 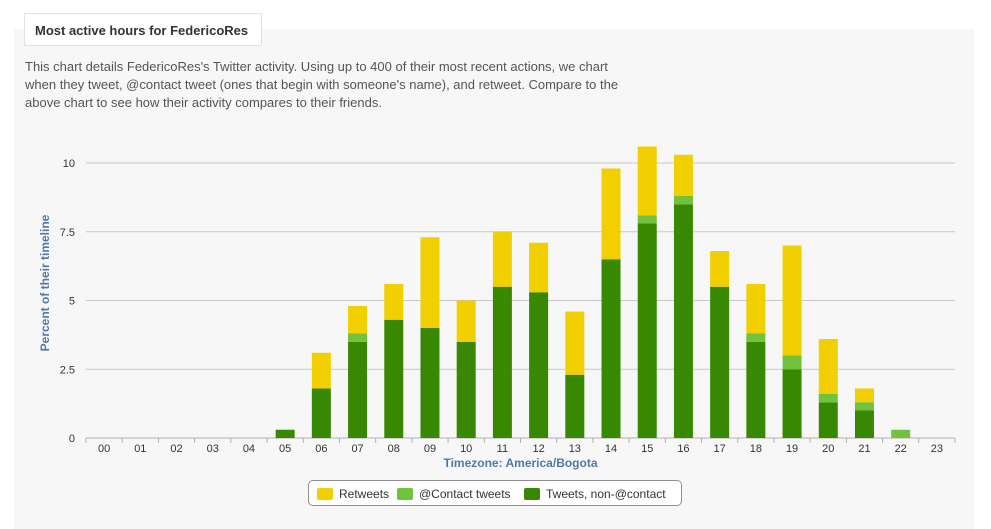 What do you see at coordinates (792, 449) in the screenshot?
I see `x-tick-label: 19` at bounding box center [792, 449].